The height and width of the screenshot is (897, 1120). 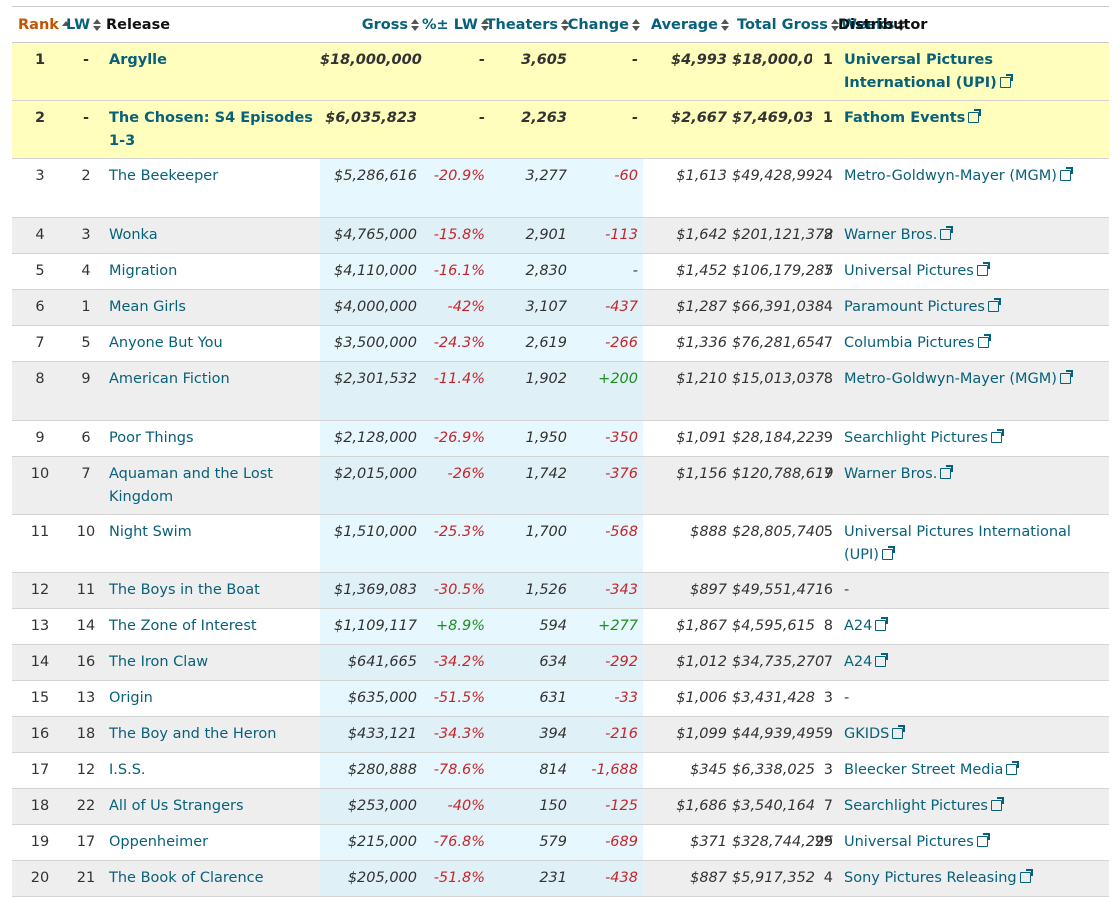 I want to click on distributor-link: GKIDS, so click(x=875, y=733).